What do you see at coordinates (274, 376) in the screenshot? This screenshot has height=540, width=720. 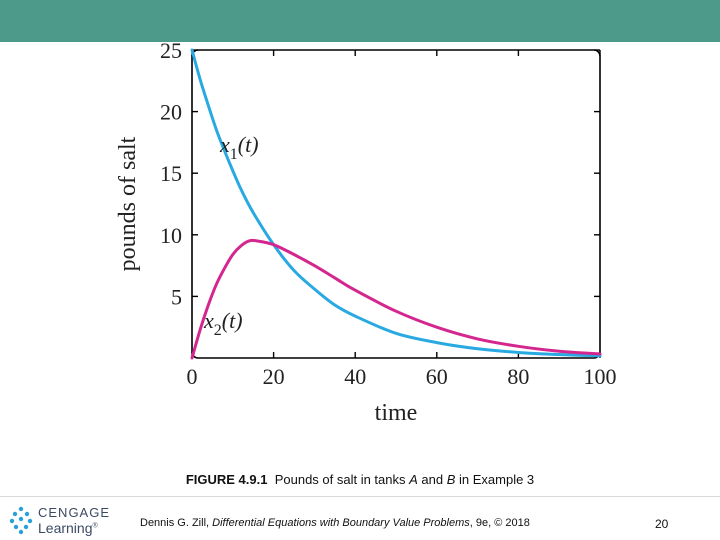 I see `x-tick-label: 20` at bounding box center [274, 376].